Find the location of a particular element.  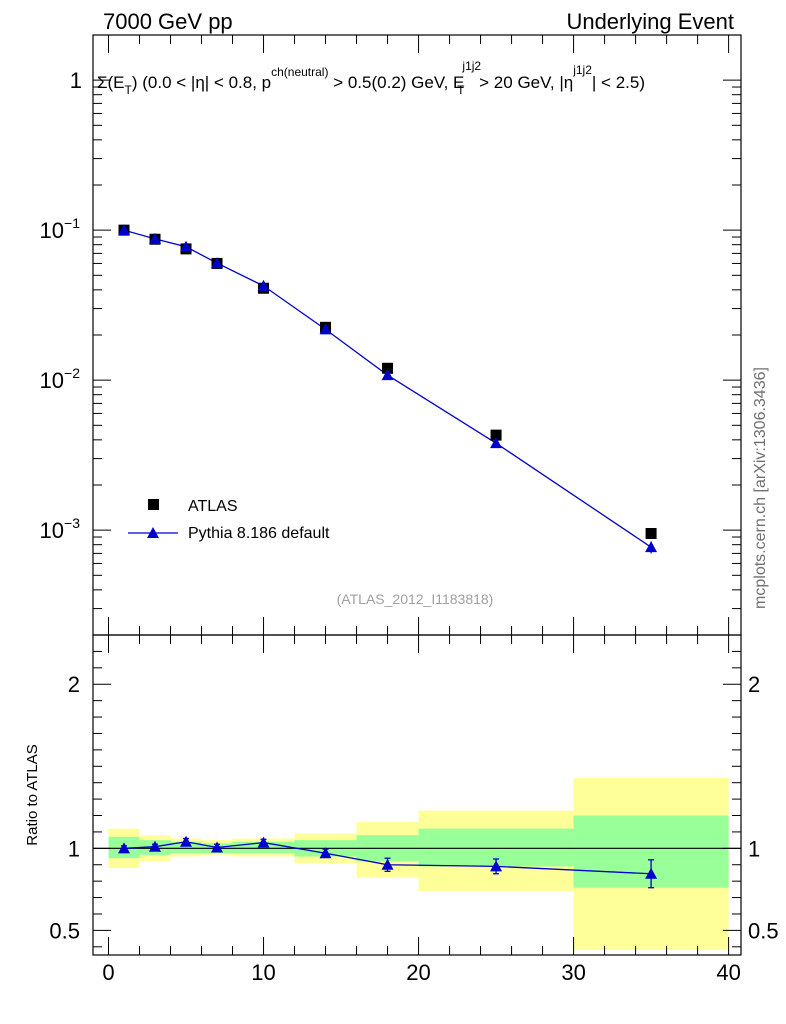

analysis-watermark: (ATLAS_2012_I1183818) is located at coordinates (415, 599).